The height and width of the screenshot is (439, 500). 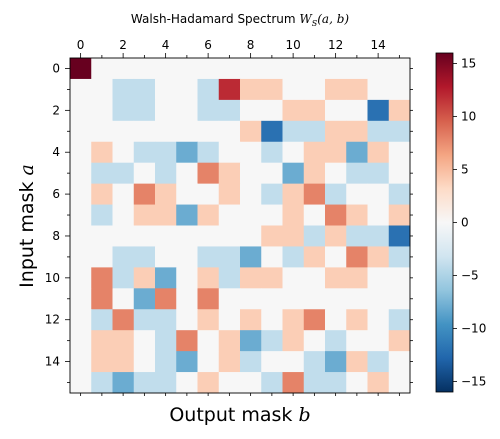 What do you see at coordinates (52, 320) in the screenshot?
I see `y-tick-label: 12` at bounding box center [52, 320].